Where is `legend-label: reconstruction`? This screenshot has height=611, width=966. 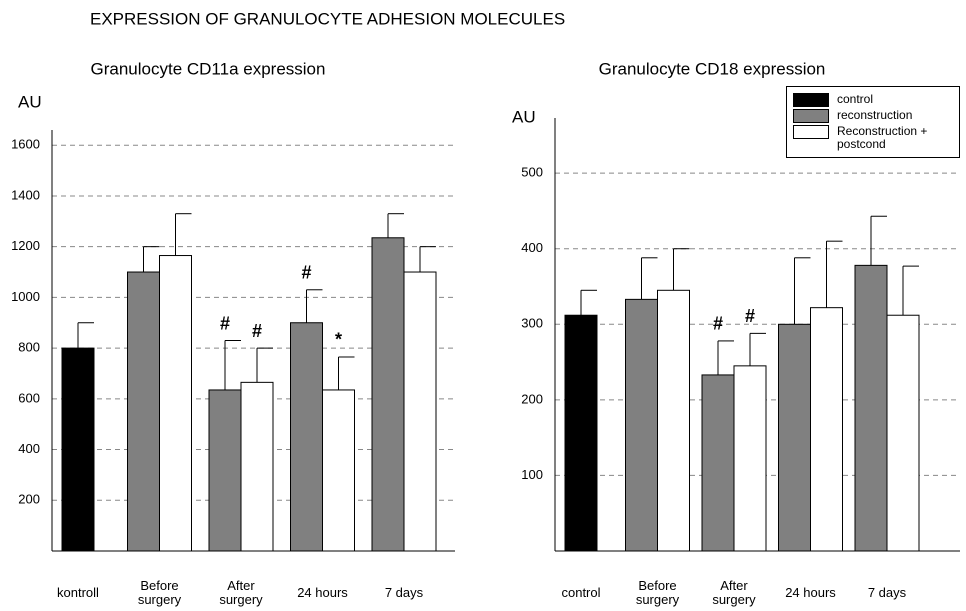
legend-label: reconstruction is located at coordinates (875, 115).